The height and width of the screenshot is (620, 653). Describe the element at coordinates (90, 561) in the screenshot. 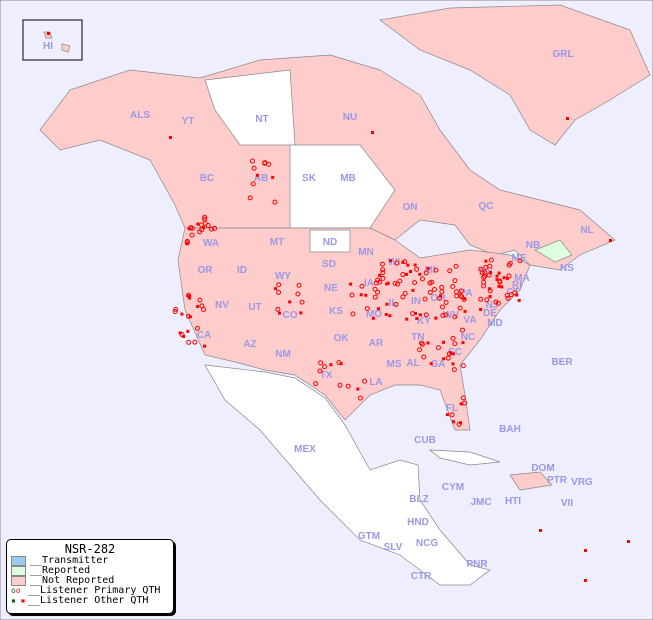

I see `legend-item-transmitter: __Transmitter` at that location.